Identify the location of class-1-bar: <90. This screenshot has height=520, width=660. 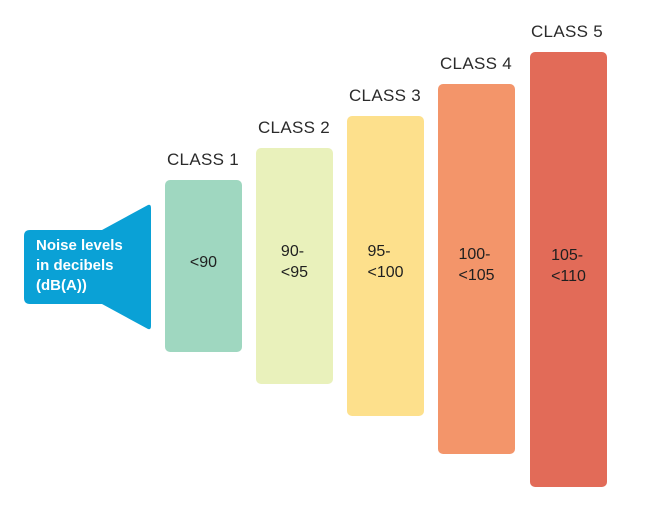
(203, 266).